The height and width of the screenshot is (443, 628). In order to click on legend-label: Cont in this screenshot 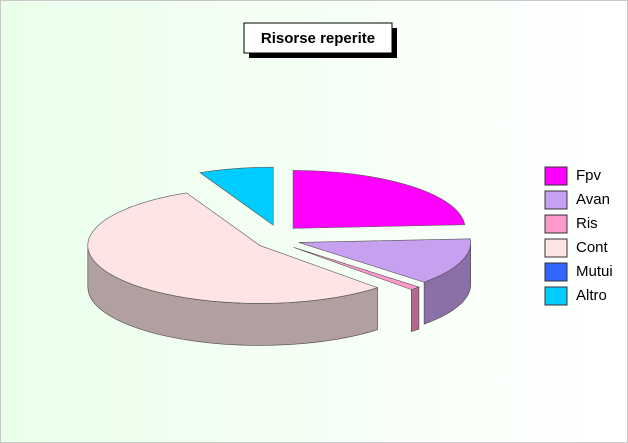, I will do `click(592, 247)`.